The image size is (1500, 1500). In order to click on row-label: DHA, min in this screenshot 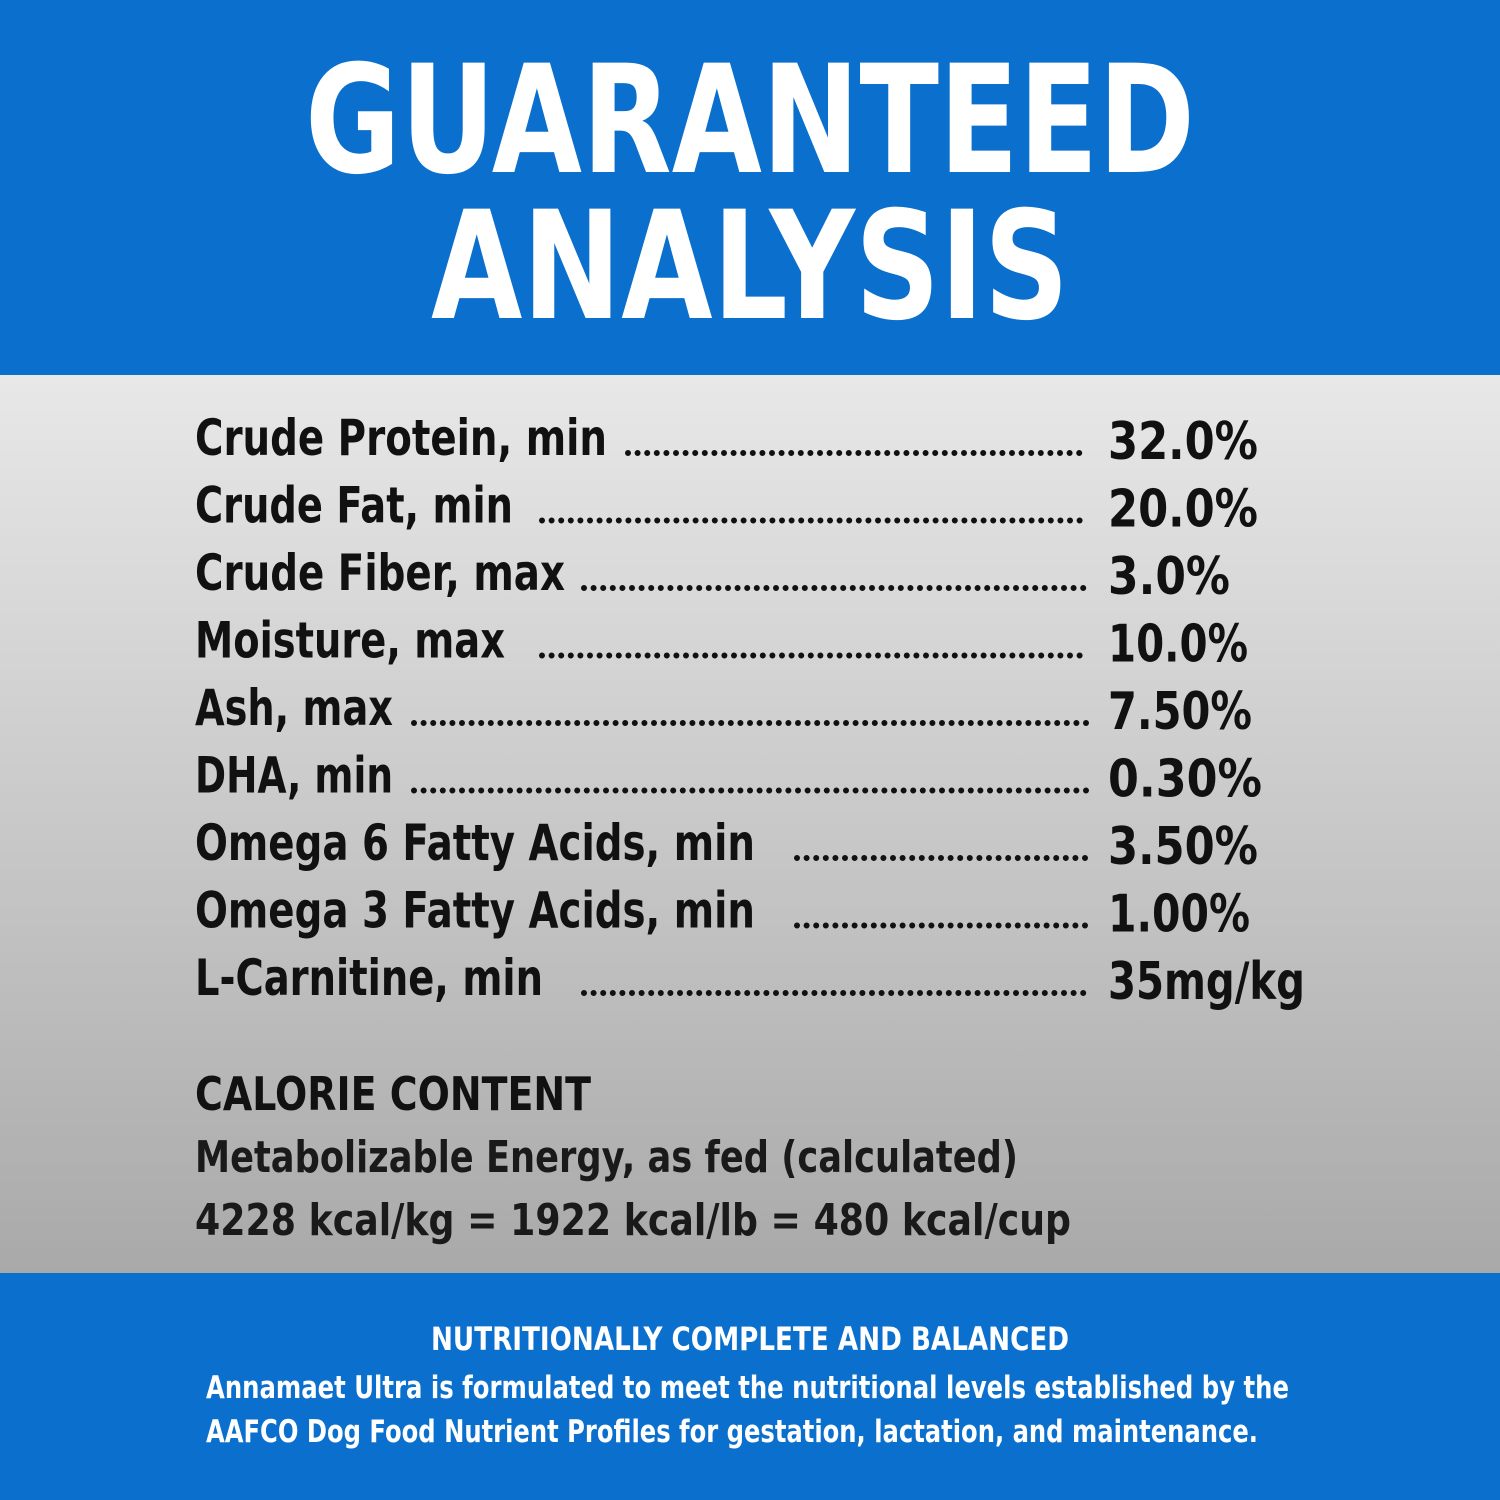, I will do `click(294, 776)`.